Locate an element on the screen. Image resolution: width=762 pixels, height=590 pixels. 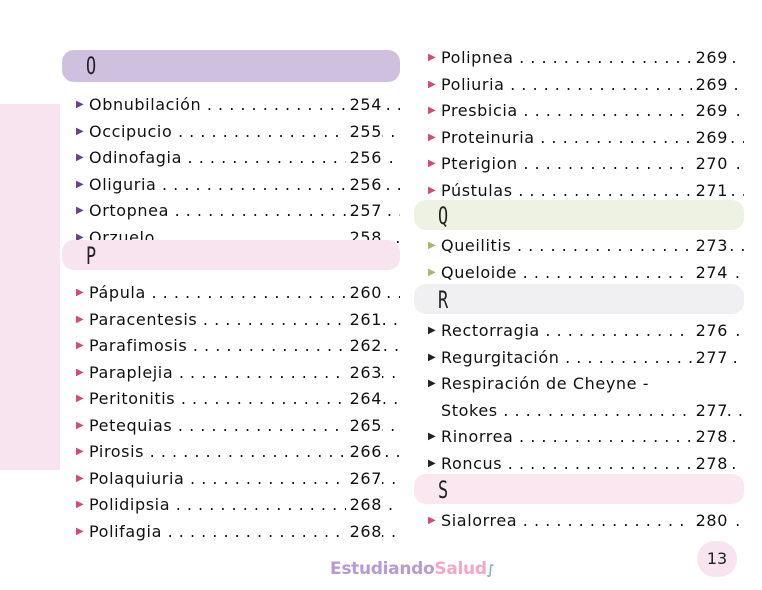
index-entry: ▶Queloide274 is located at coordinates (579, 273).